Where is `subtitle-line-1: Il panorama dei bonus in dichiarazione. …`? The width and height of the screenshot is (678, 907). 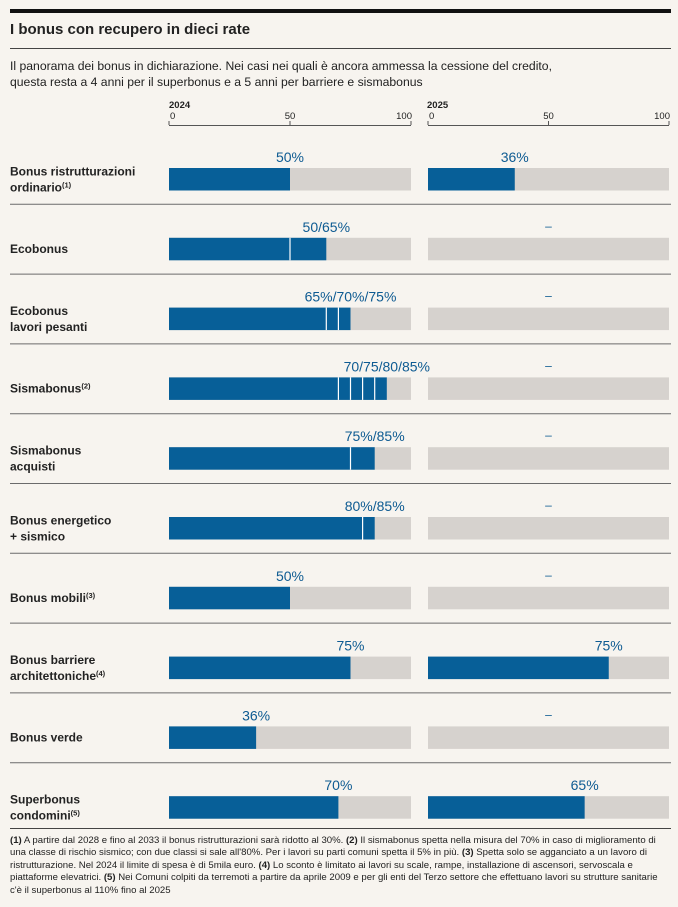 subtitle-line-1: Il panorama dei bonus in dichiarazione. … is located at coordinates (281, 66).